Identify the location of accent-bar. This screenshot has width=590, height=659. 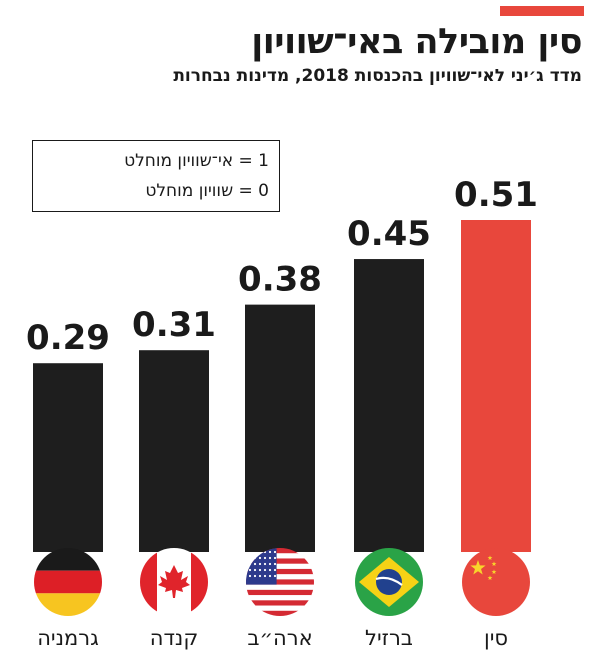
(542, 11).